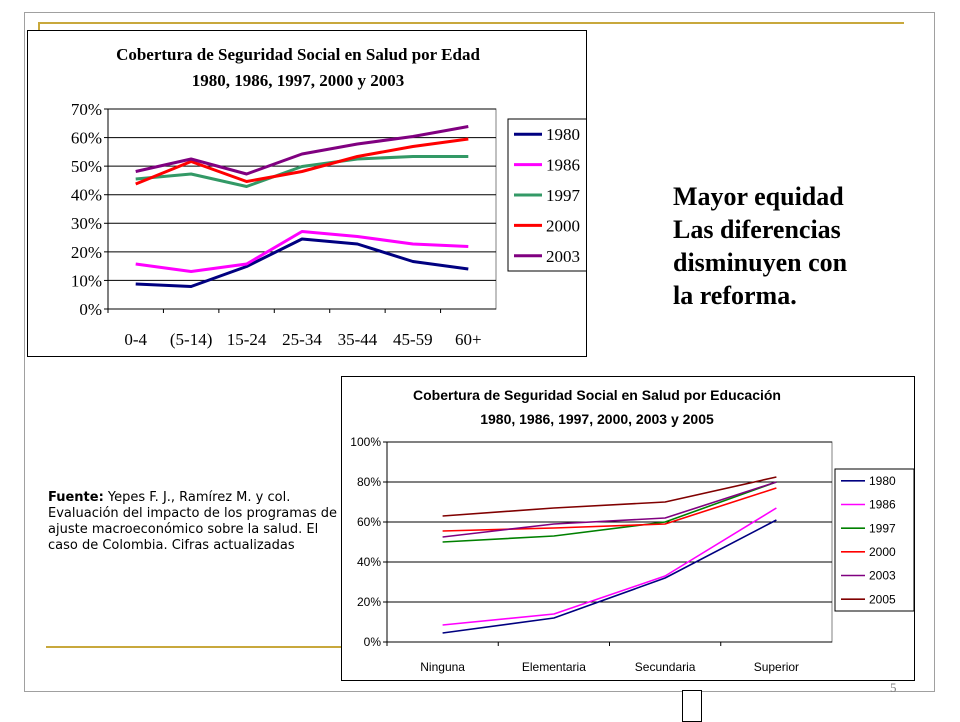  Describe the element at coordinates (893, 687) in the screenshot. I see `page-number: 5` at that location.